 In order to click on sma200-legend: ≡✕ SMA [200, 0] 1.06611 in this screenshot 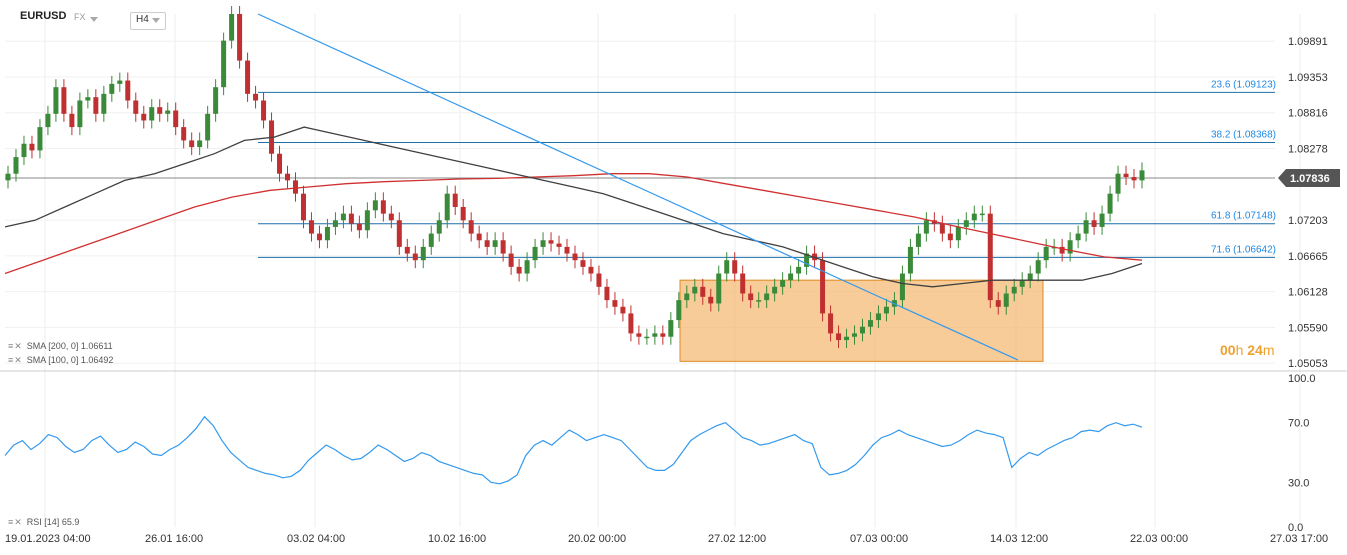, I will do `click(60, 346)`.